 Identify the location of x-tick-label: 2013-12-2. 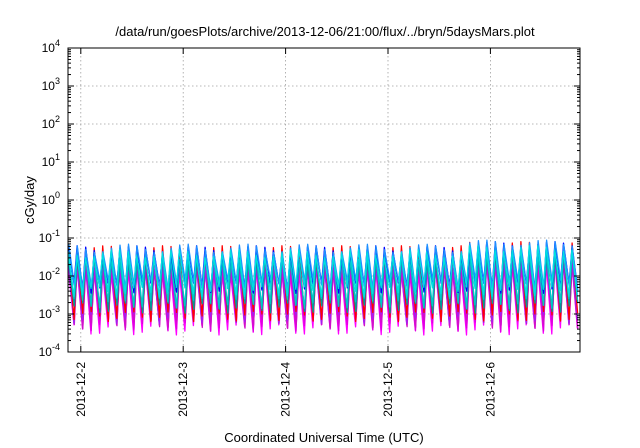
(81, 389).